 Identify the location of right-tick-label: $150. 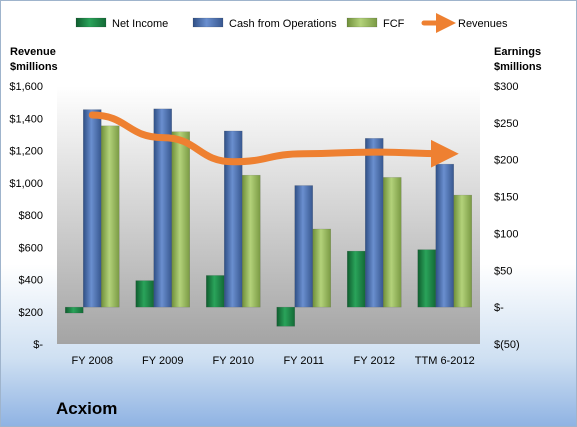
(506, 198).